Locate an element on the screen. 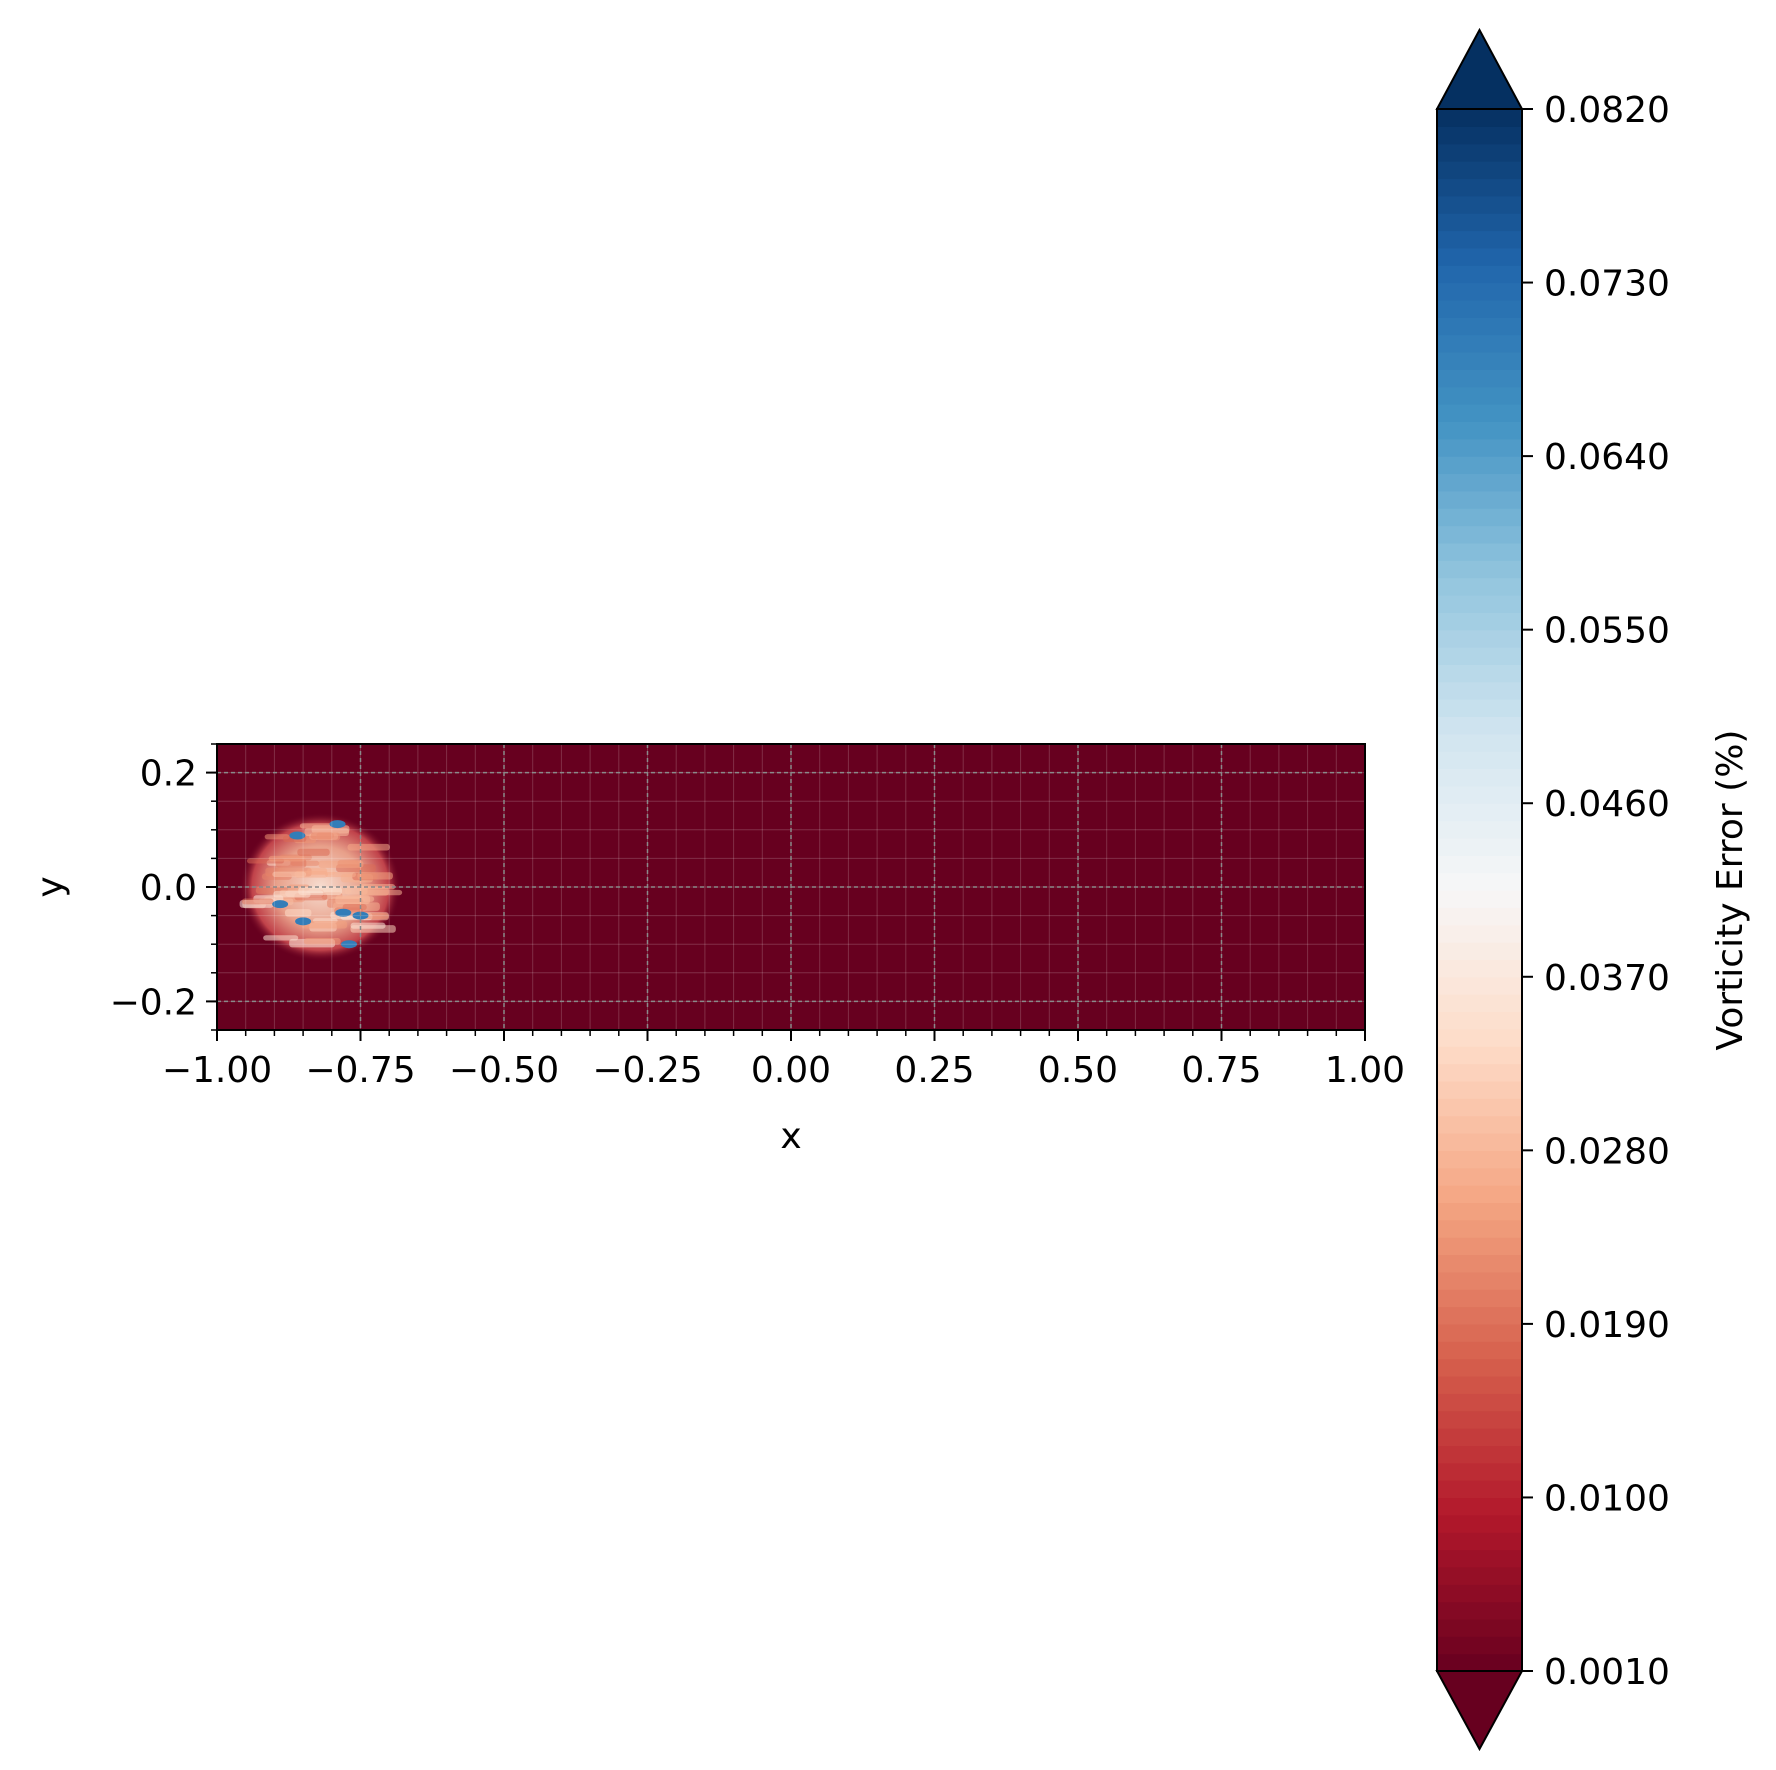 The width and height of the screenshot is (1776, 1770). x-tick-label: 0.75 is located at coordinates (1221, 1070).